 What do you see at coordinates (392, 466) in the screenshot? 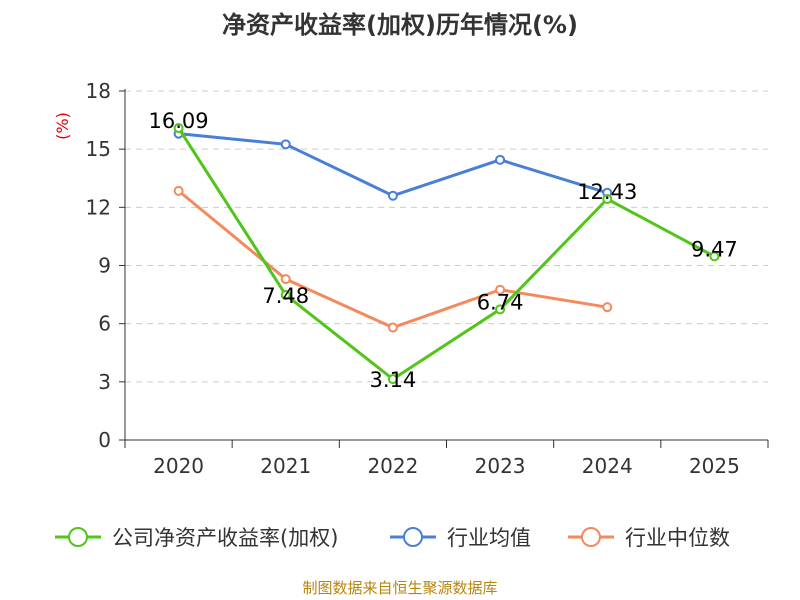
I see `x-tick-label: 2022` at bounding box center [392, 466].